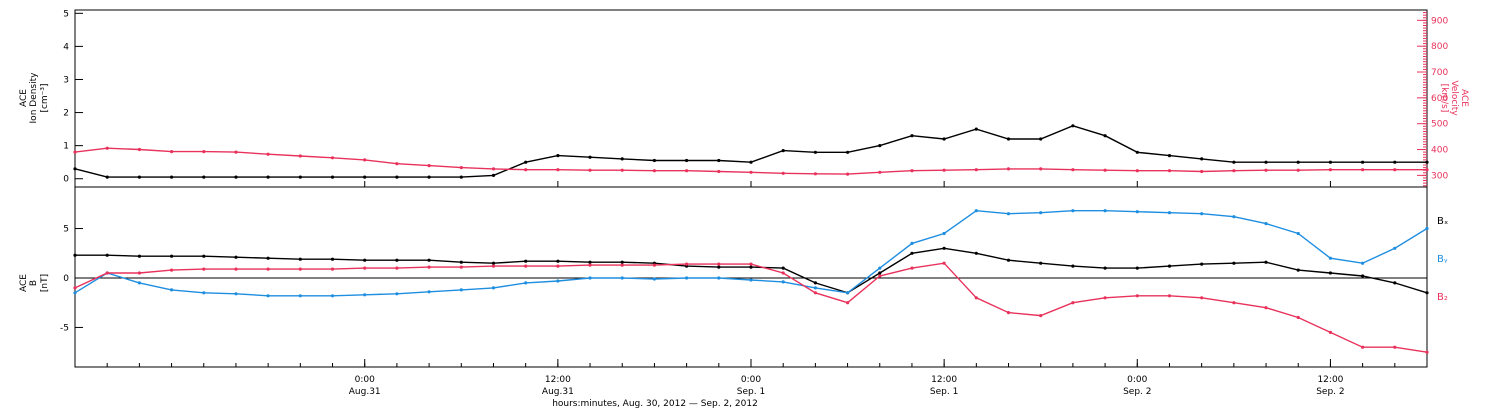 The image size is (1500, 410). I want to click on bottom-ylabel-left-line3: [nT], so click(45, 283).